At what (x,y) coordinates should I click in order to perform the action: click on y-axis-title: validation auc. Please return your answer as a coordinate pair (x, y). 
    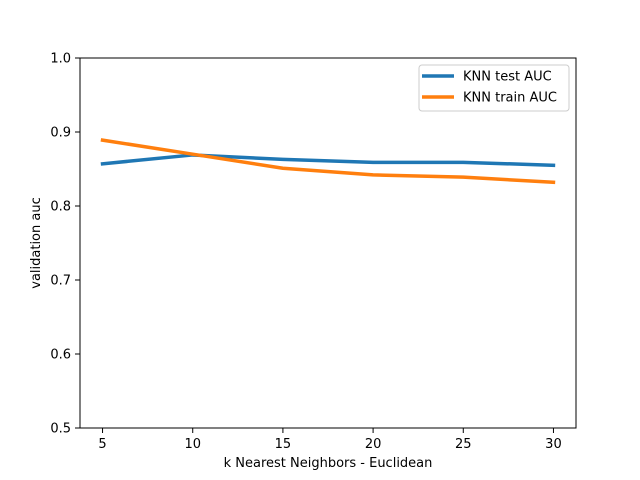
    Looking at the image, I should click on (36, 243).